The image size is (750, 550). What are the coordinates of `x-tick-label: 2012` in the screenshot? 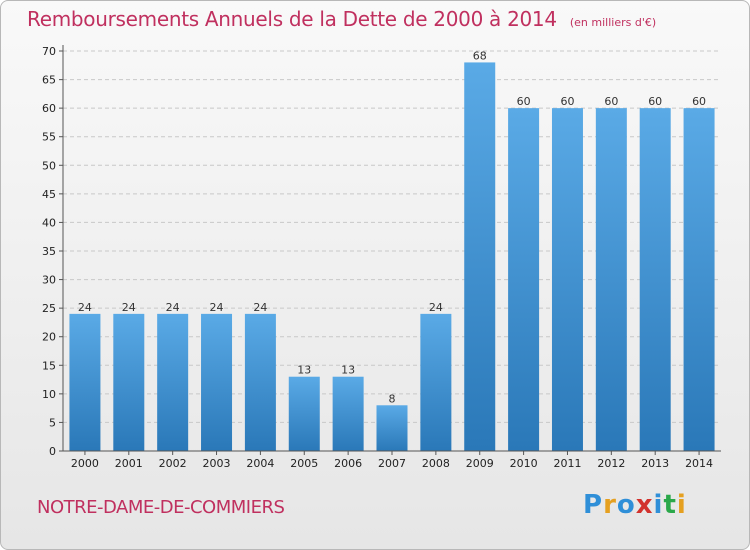 It's located at (611, 463).